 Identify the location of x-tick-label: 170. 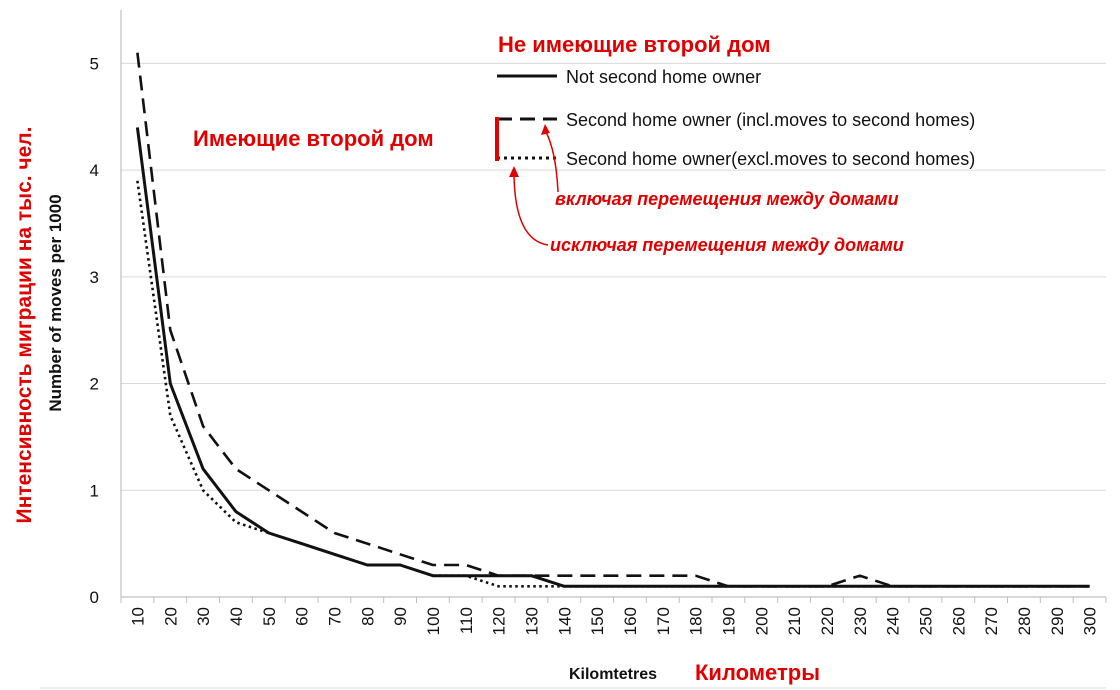
(663, 621).